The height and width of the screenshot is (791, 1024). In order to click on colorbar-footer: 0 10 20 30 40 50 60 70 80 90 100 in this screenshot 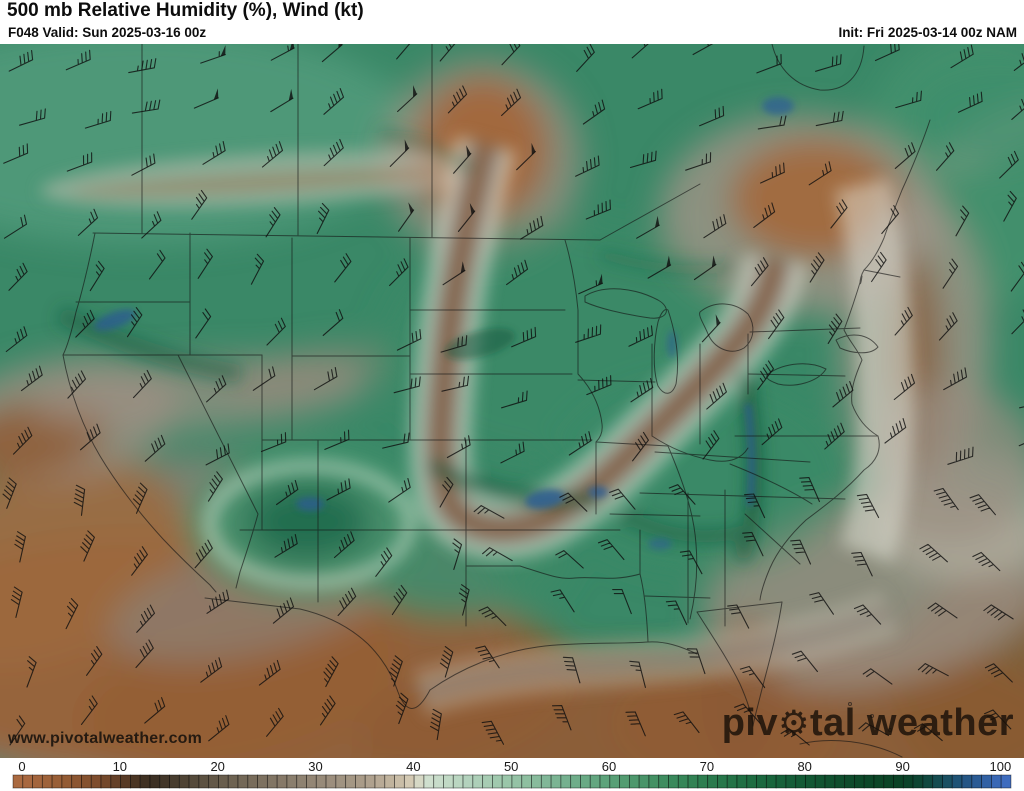, I will do `click(512, 774)`.